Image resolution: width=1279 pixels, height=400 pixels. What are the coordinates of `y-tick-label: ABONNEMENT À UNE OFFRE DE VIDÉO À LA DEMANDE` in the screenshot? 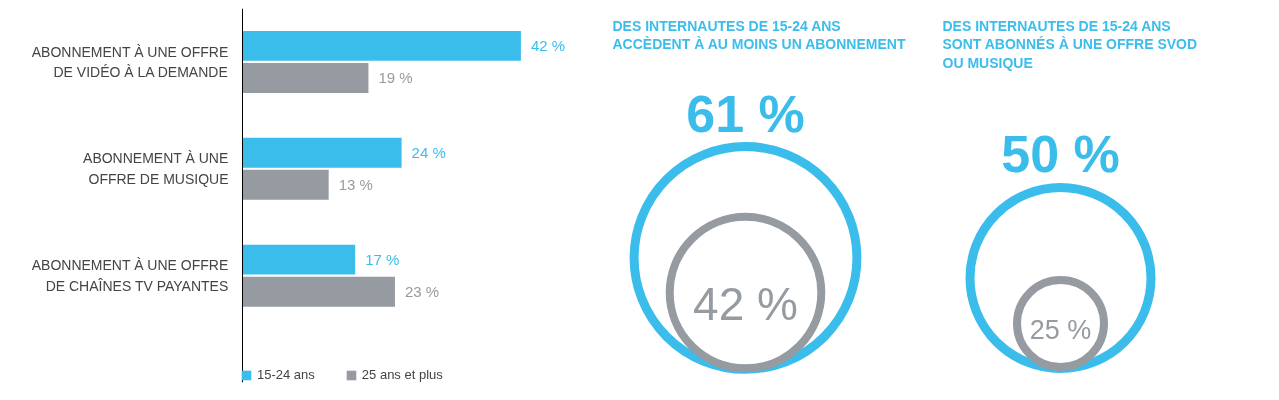 It's located at (130, 62).